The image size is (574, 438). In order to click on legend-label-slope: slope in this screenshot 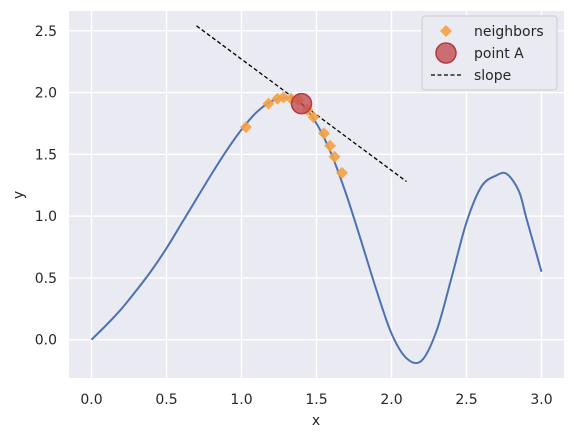, I will do `click(492, 76)`.